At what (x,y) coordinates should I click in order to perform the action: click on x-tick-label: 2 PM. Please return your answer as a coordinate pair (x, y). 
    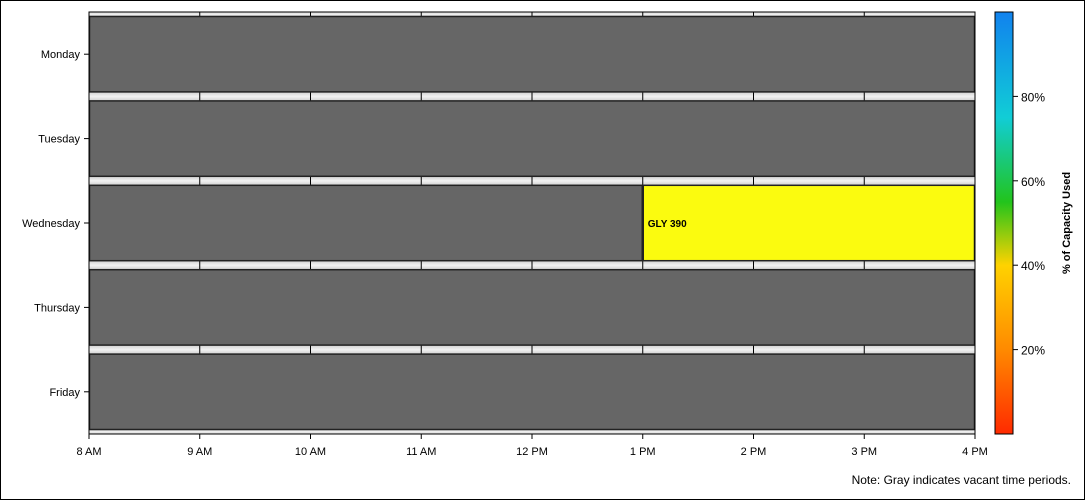
    Looking at the image, I should click on (754, 452).